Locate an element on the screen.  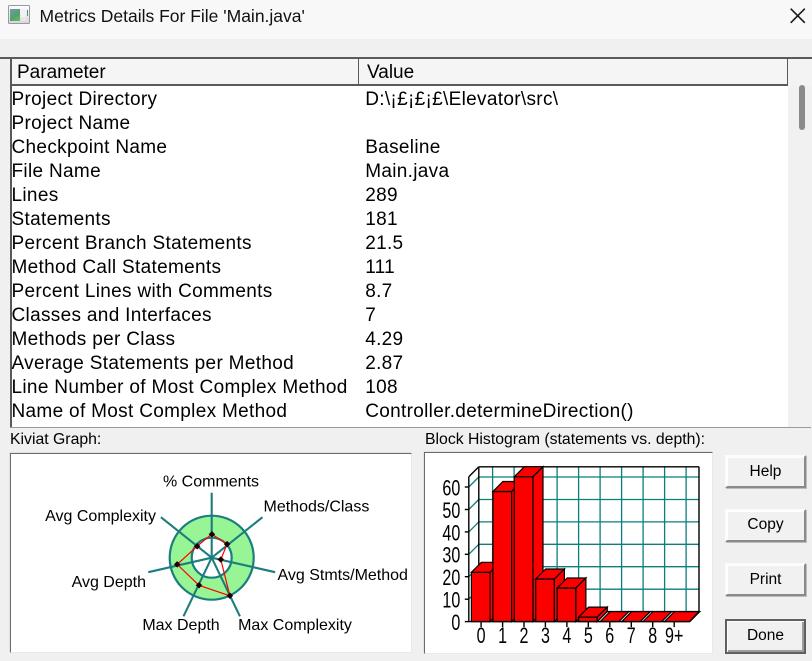
svg-text: 8 is located at coordinates (652, 637).